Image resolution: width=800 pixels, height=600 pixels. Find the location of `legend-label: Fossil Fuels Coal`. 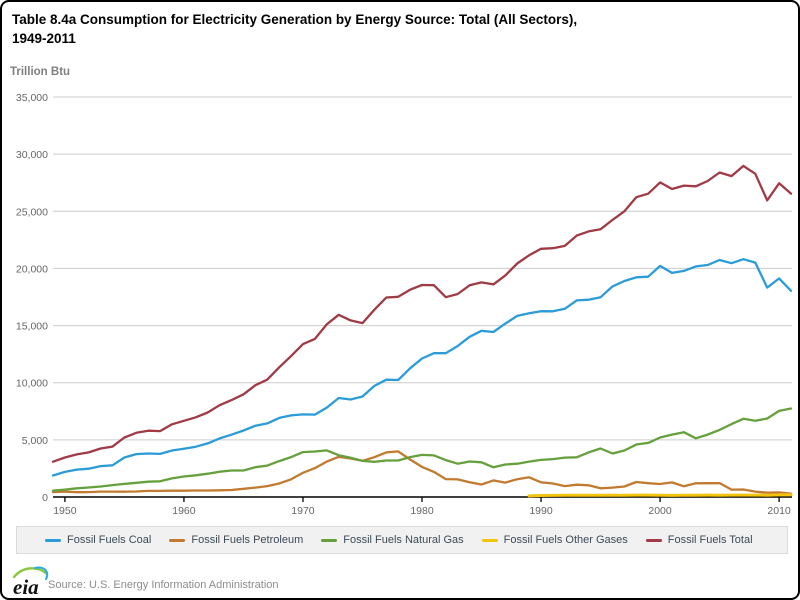

legend-label: Fossil Fuels Coal is located at coordinates (109, 540).